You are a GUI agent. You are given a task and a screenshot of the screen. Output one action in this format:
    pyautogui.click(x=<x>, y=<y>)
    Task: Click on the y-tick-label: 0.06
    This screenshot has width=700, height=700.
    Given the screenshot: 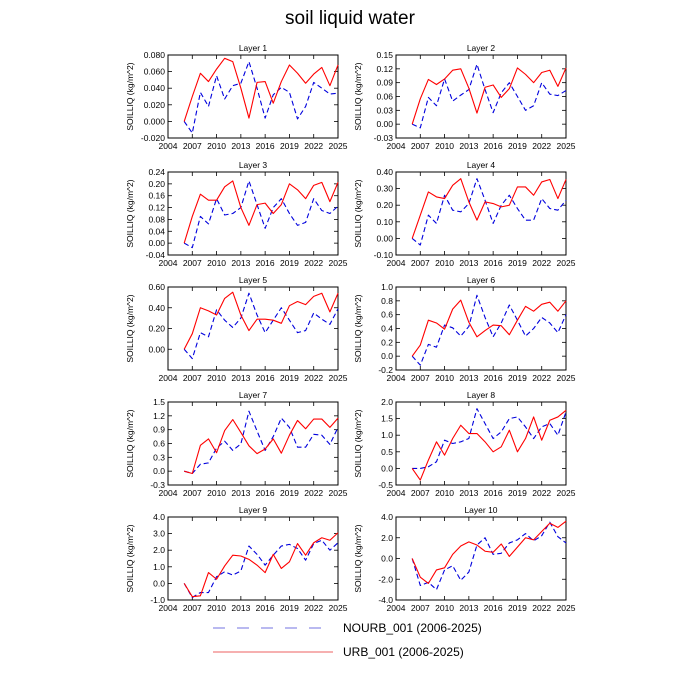 What is the action you would take?
    pyautogui.click(x=384, y=97)
    